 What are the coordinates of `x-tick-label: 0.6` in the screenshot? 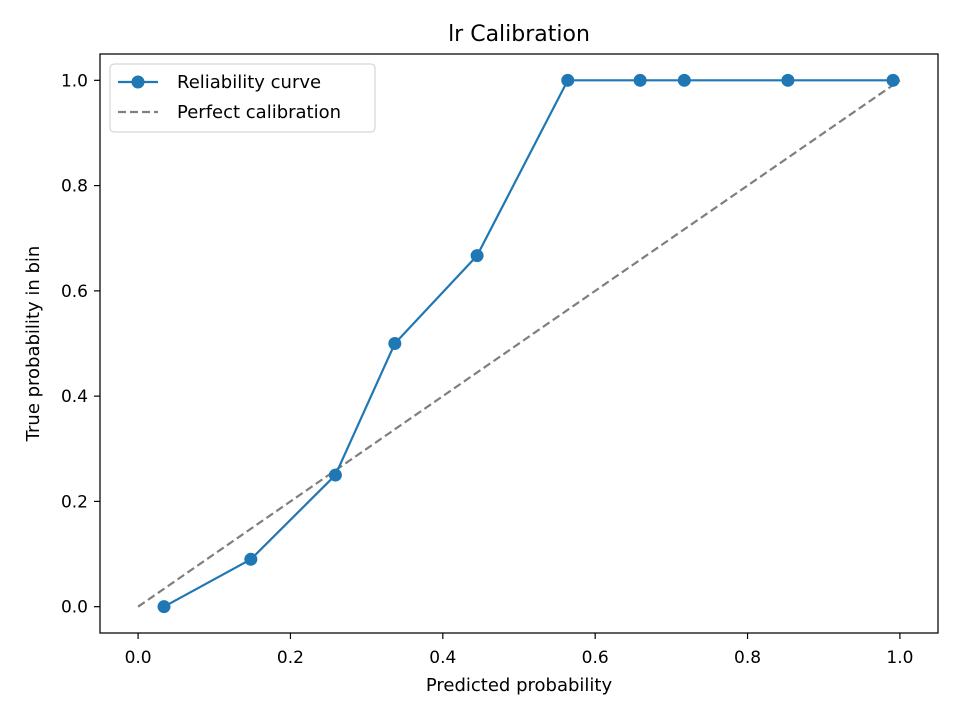 It's located at (595, 658).